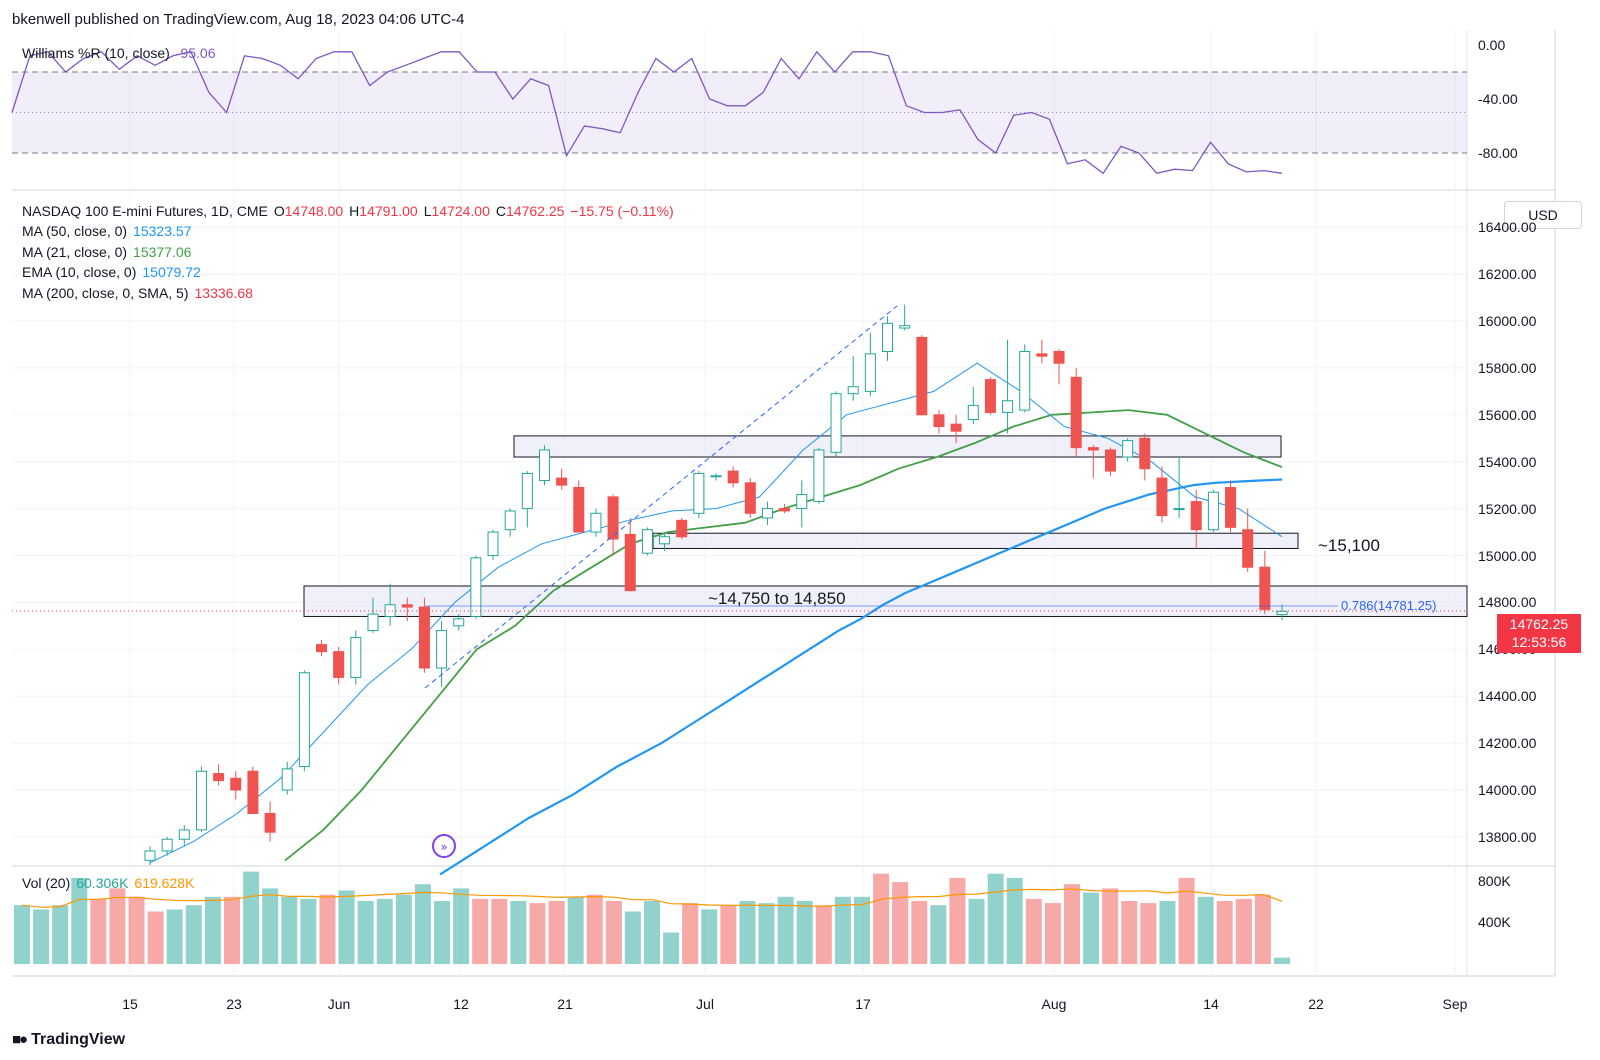 This screenshot has width=1600, height=1060. I want to click on volume-value: 60.306K, so click(102, 883).